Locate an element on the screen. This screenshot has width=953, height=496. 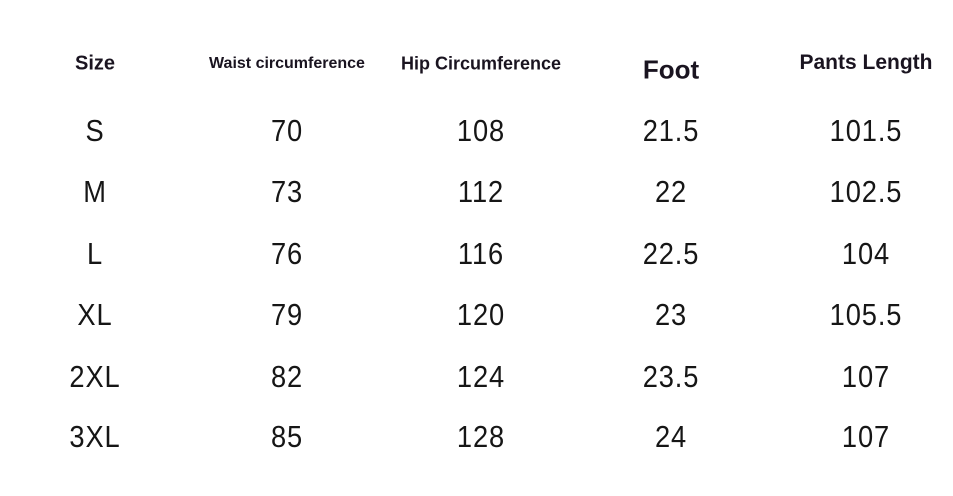
column-header: Size is located at coordinates (95, 63).